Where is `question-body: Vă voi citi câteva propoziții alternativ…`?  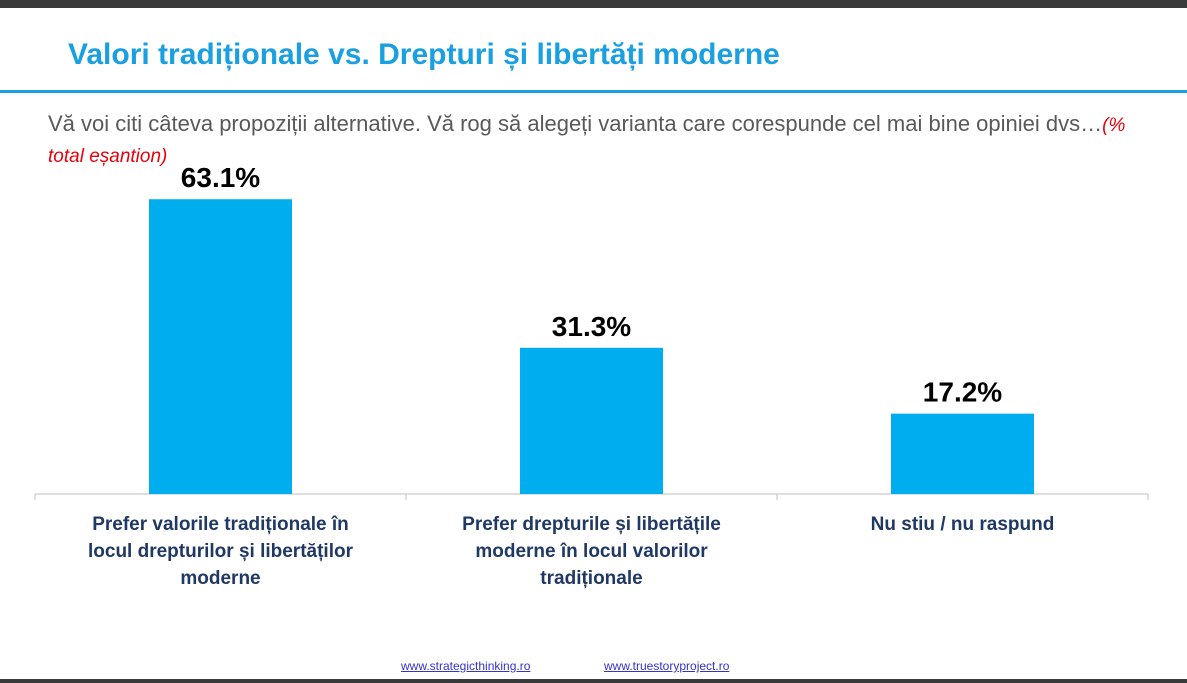
question-body: Vă voi citi câteva propoziții alternativ… is located at coordinates (575, 123).